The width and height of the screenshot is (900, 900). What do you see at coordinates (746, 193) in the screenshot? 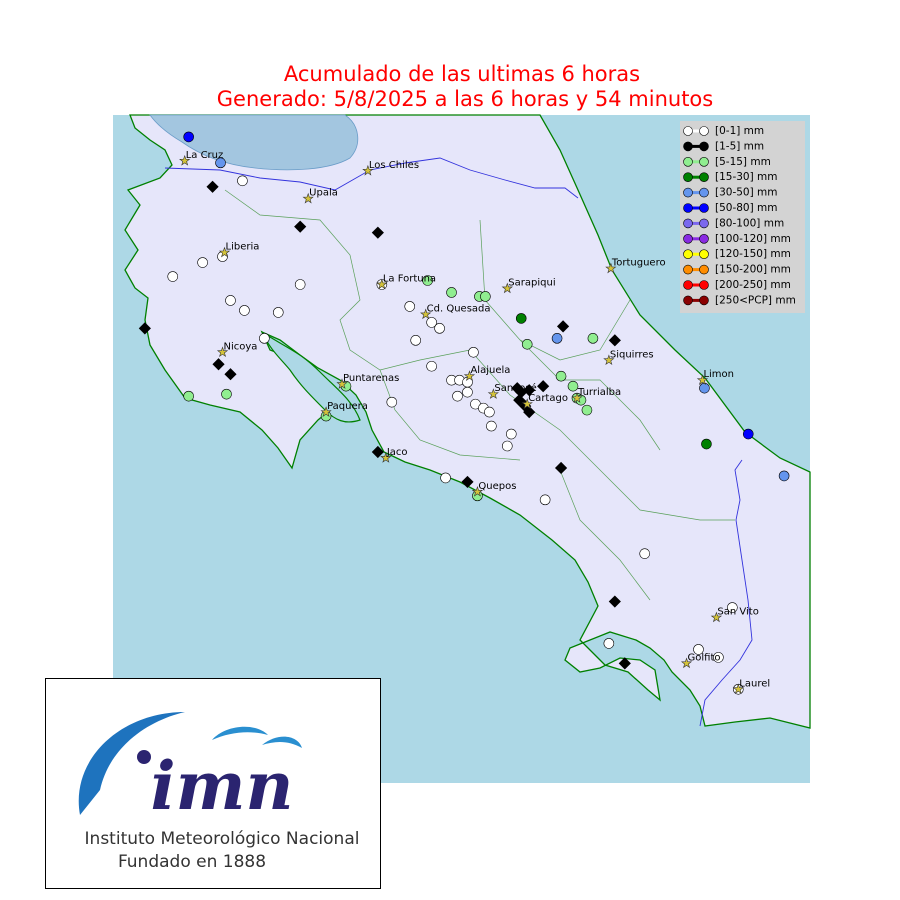
I see `legend-label: [30-50] mm` at bounding box center [746, 193].